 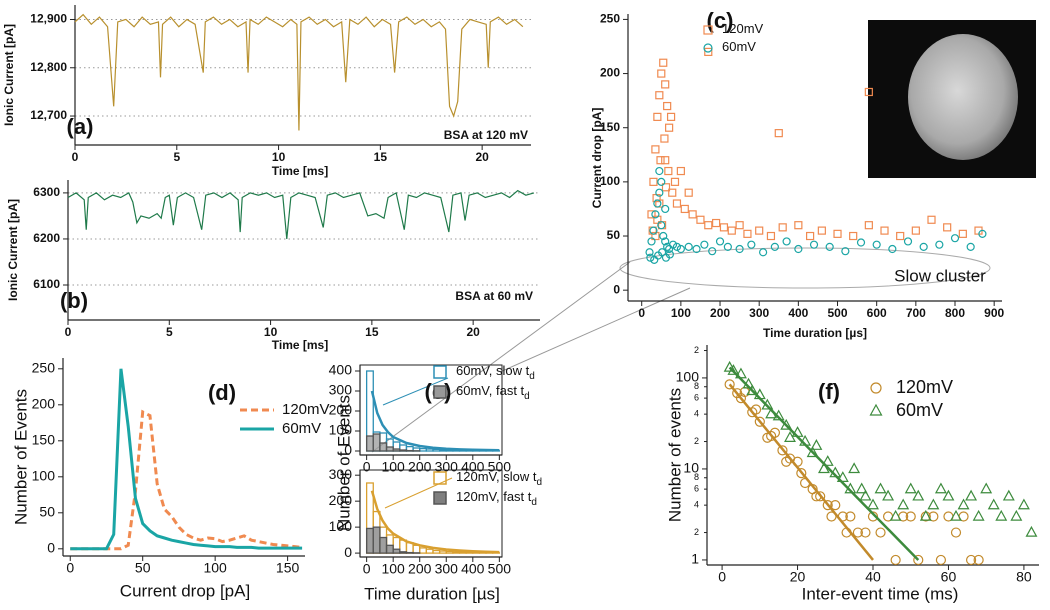 What do you see at coordinates (473, 467) in the screenshot?
I see `x-tick-label: 400` at bounding box center [473, 467].